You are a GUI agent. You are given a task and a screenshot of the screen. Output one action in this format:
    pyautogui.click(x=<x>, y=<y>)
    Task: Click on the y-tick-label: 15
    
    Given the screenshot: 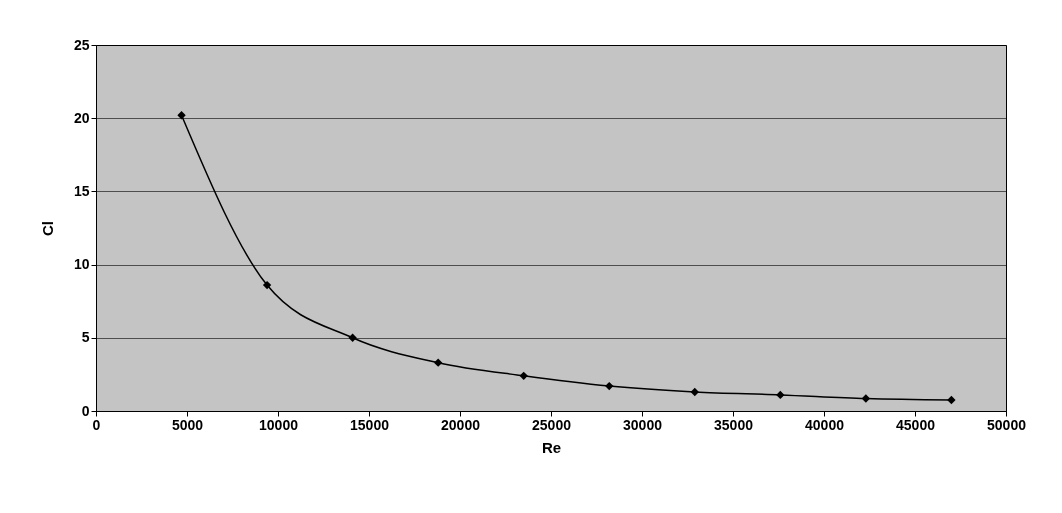 What is the action you would take?
    pyautogui.click(x=81, y=190)
    